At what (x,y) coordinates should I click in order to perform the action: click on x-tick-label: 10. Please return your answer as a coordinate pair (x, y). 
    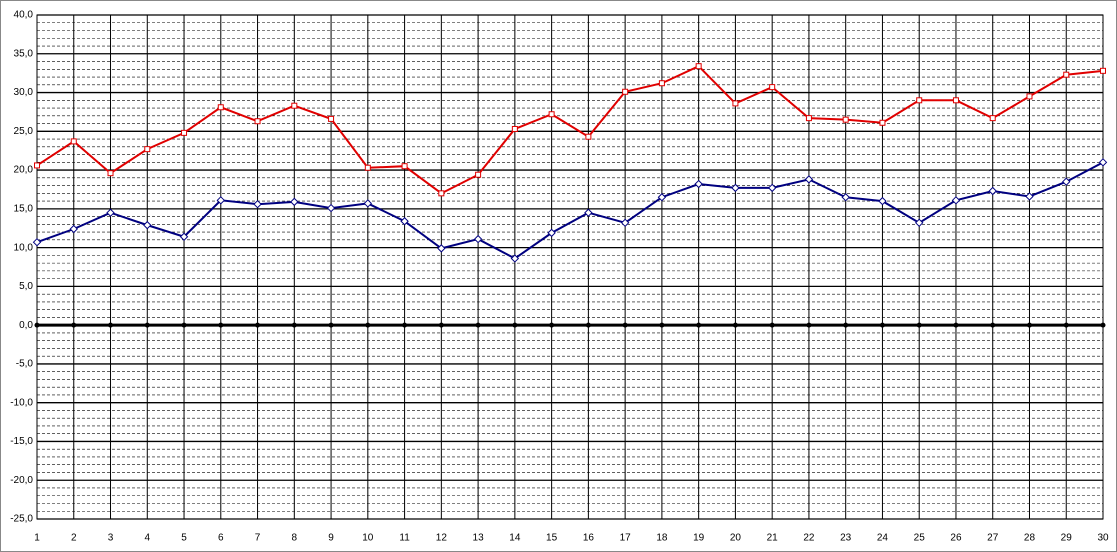
    Looking at the image, I should click on (368, 538).